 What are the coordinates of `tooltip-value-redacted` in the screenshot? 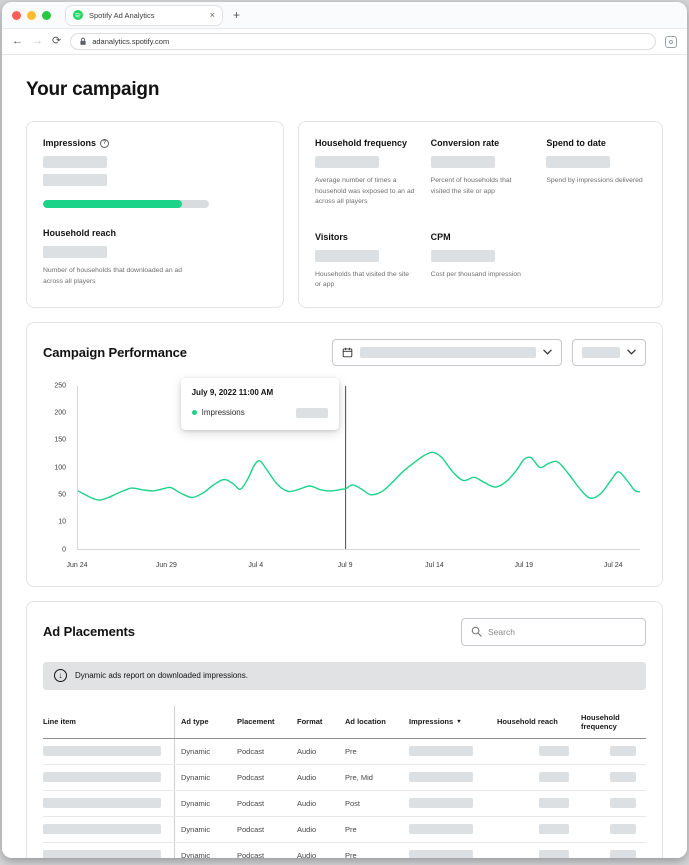 It's located at (311, 412).